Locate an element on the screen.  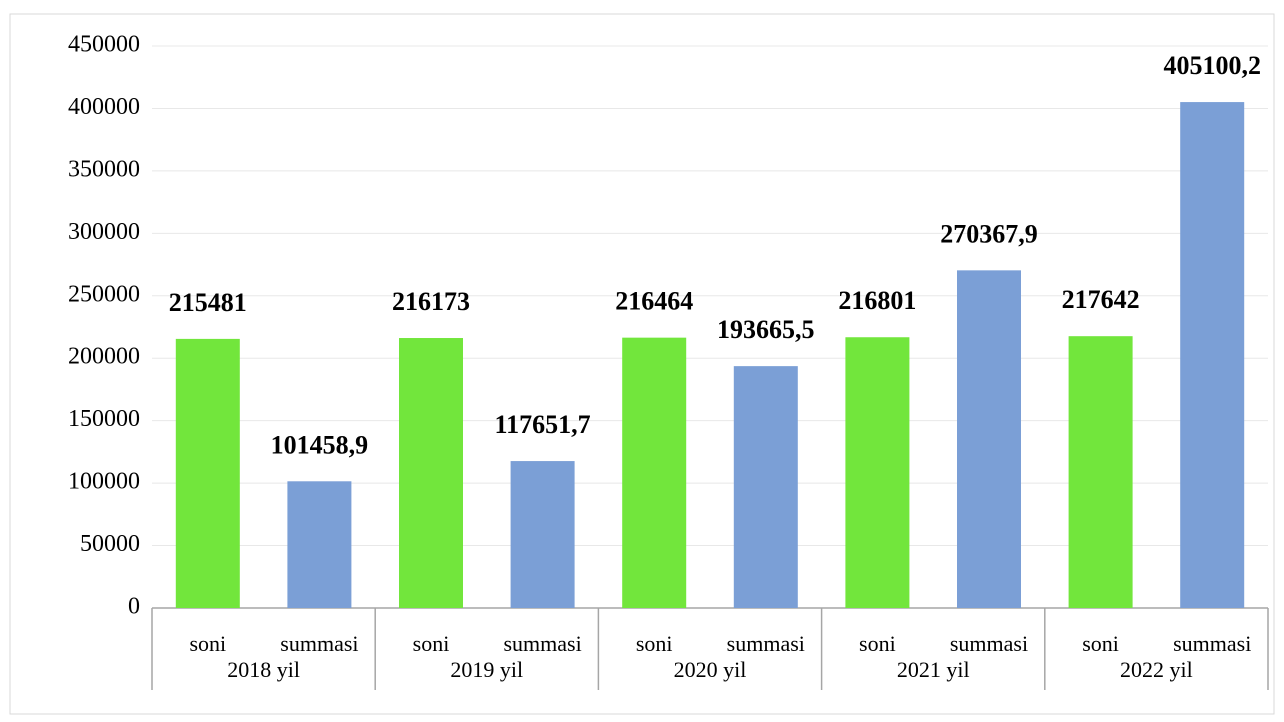
data-label: 215481 is located at coordinates (208, 302).